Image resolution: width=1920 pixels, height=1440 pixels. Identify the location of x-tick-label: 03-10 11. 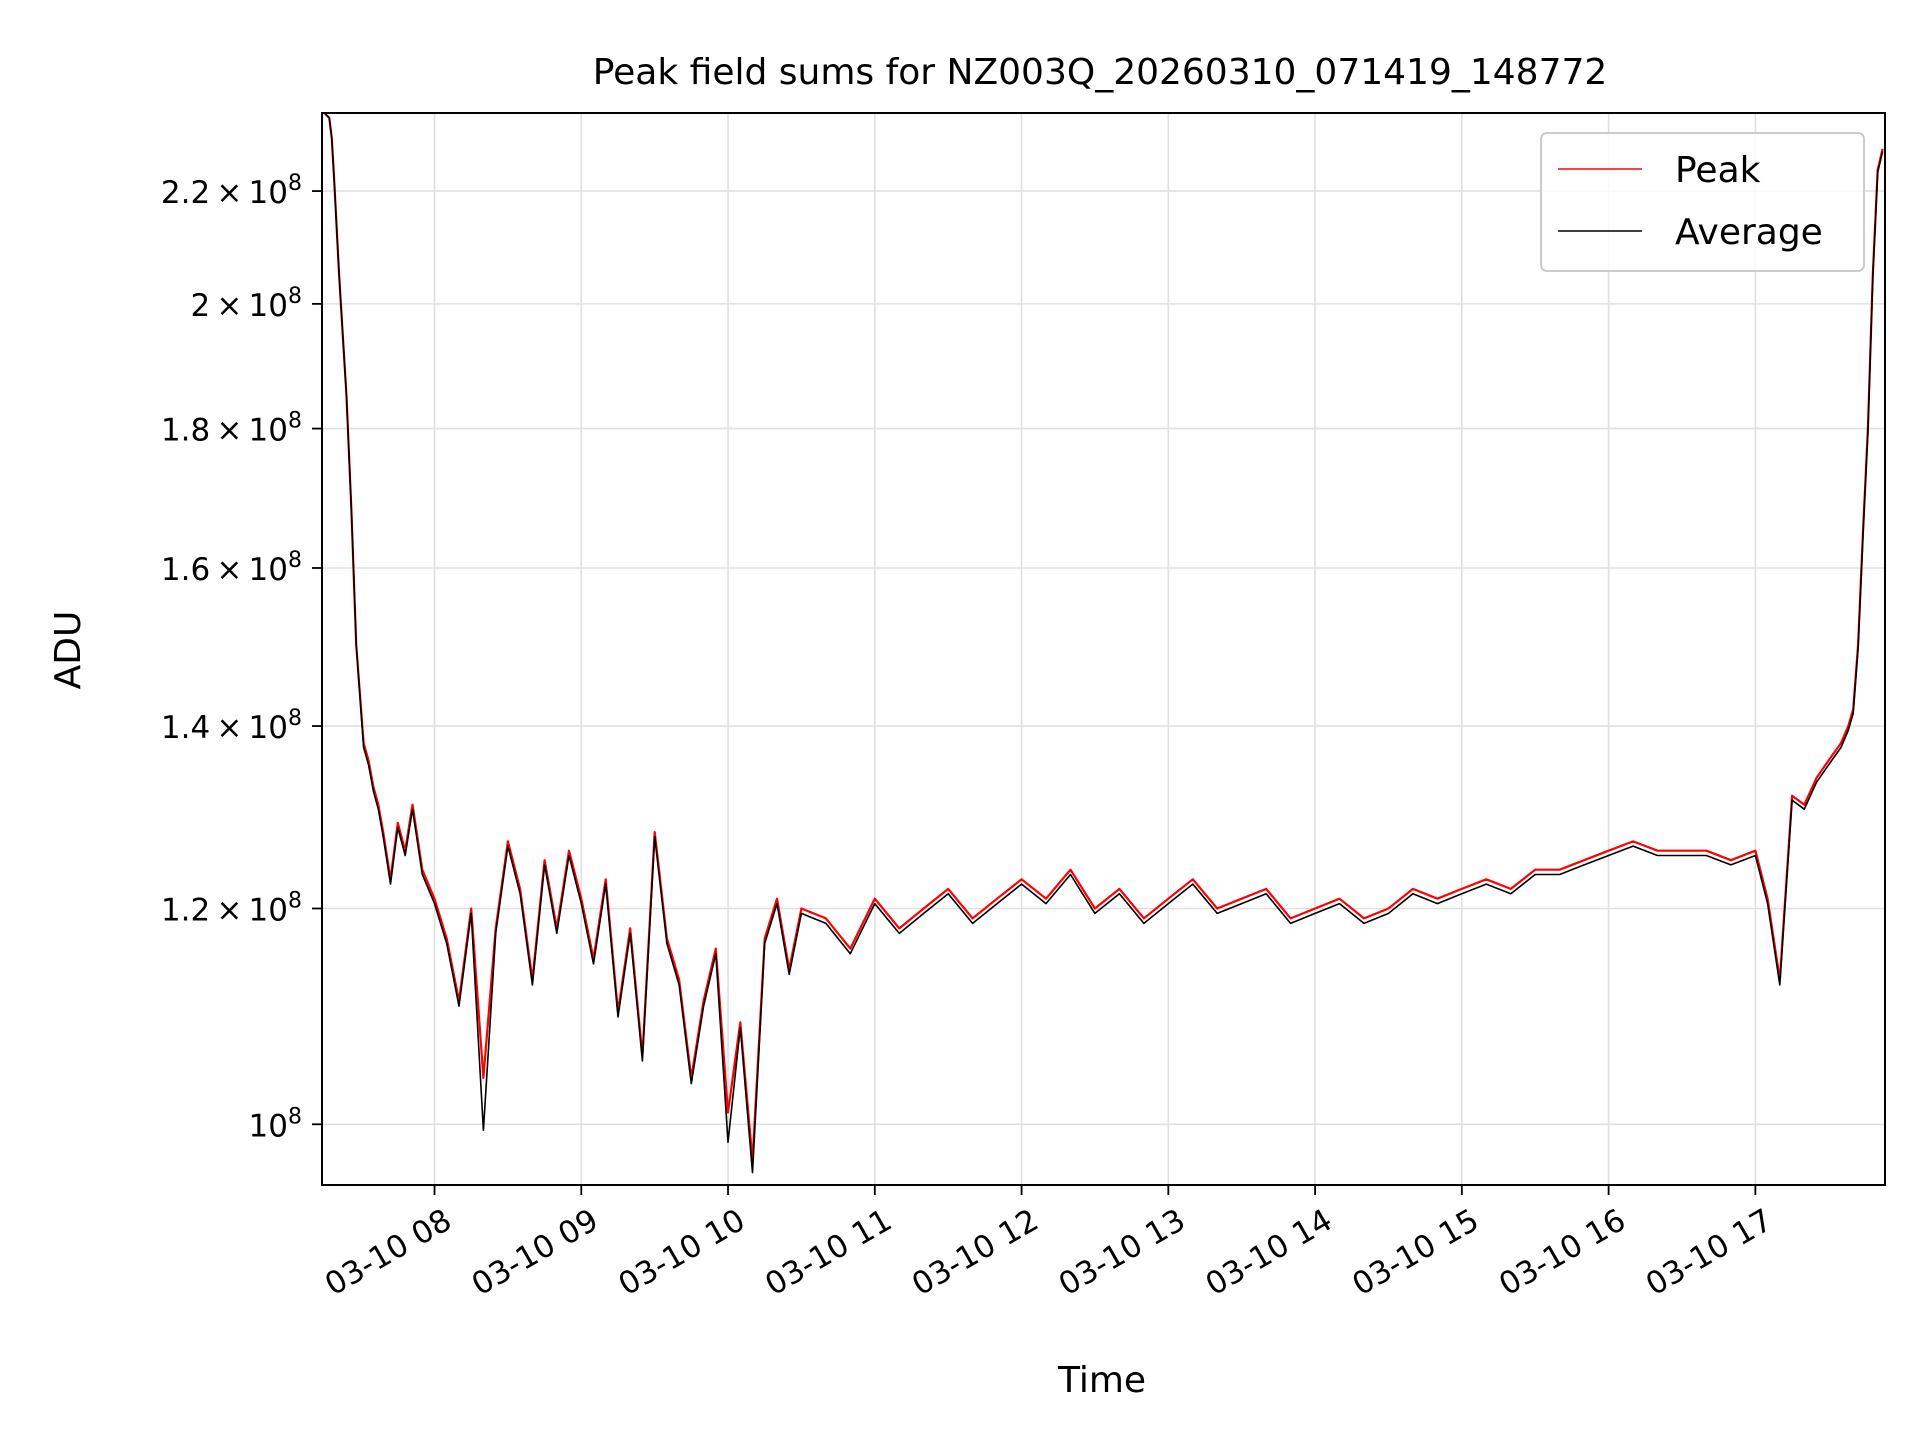
(828, 1252).